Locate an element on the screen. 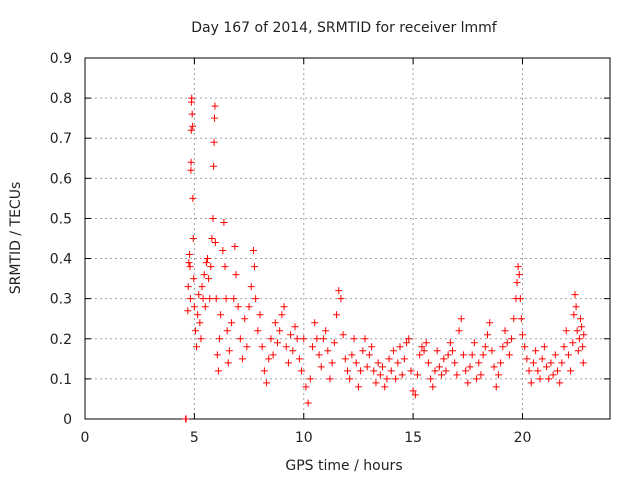  y-tick-label: 0.7 is located at coordinates (61, 139).